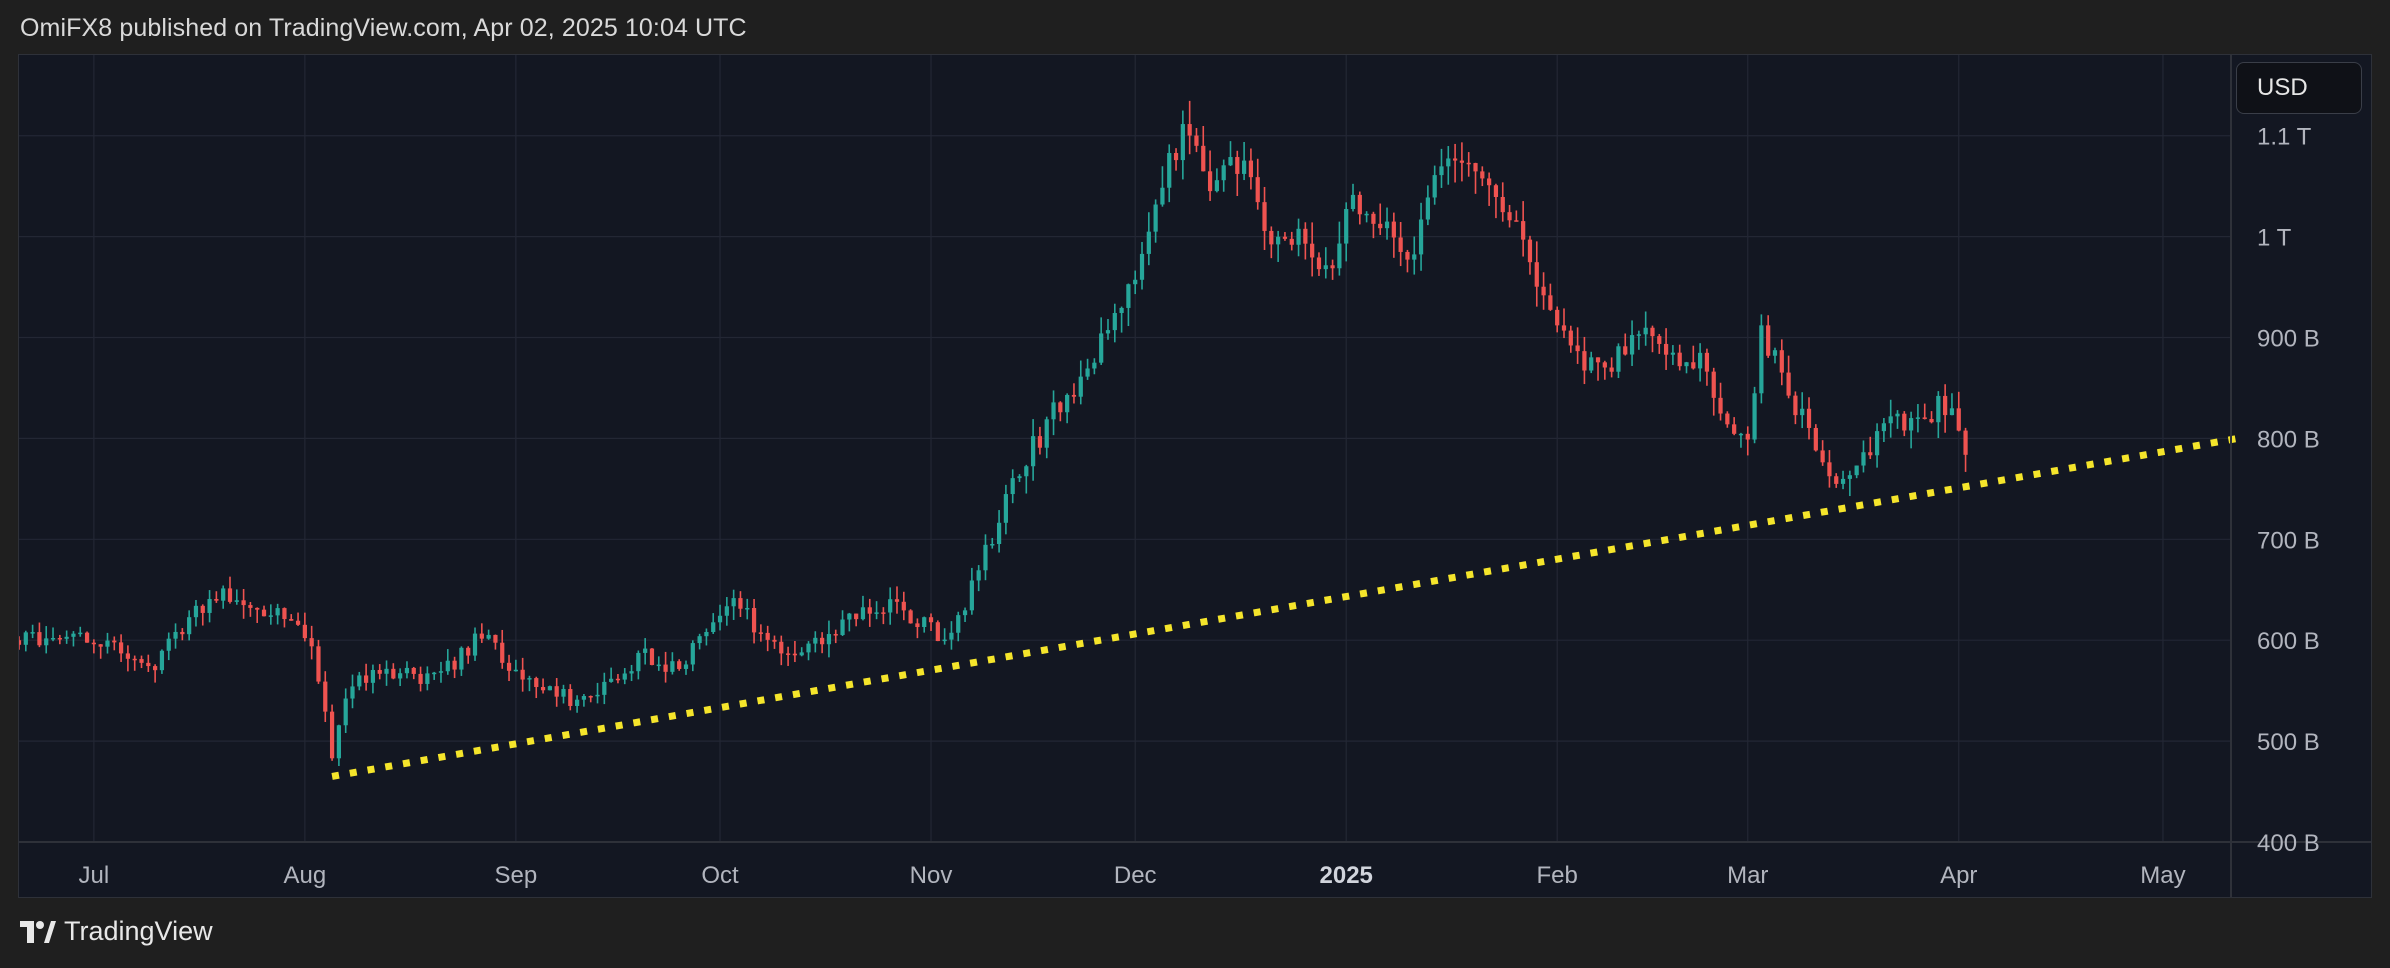  Describe the element at coordinates (2288, 490) in the screenshot. I see `price-axis: 400 B 500 B 600 B 700 B 800 B 900 B 1 T 1.1 T` at that location.